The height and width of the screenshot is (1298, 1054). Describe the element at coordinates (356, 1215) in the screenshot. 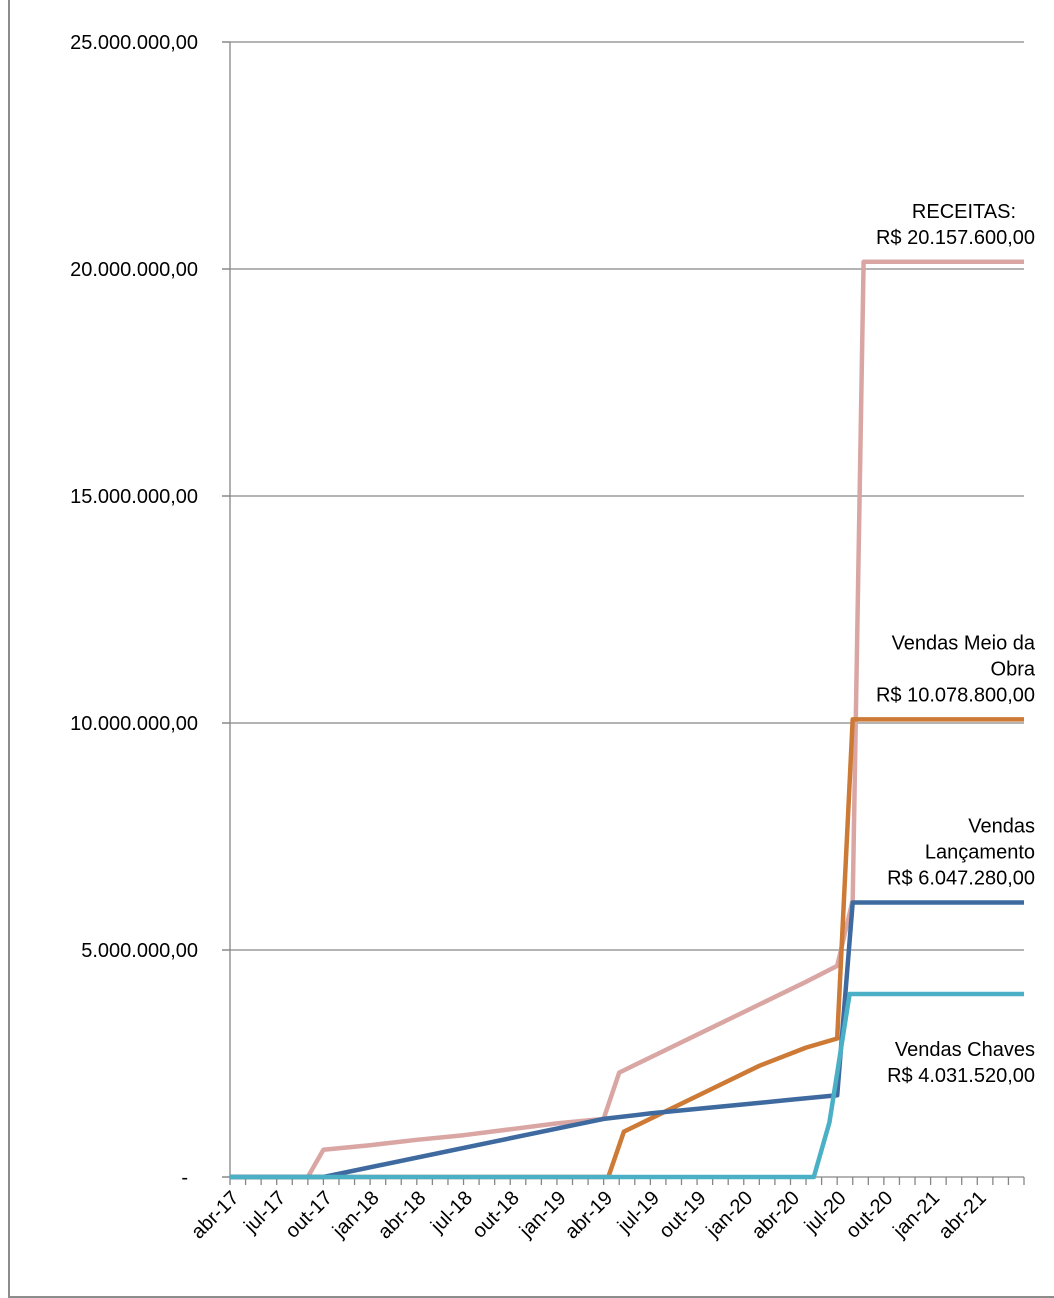

I see `x-tick-label: jan-18` at that location.